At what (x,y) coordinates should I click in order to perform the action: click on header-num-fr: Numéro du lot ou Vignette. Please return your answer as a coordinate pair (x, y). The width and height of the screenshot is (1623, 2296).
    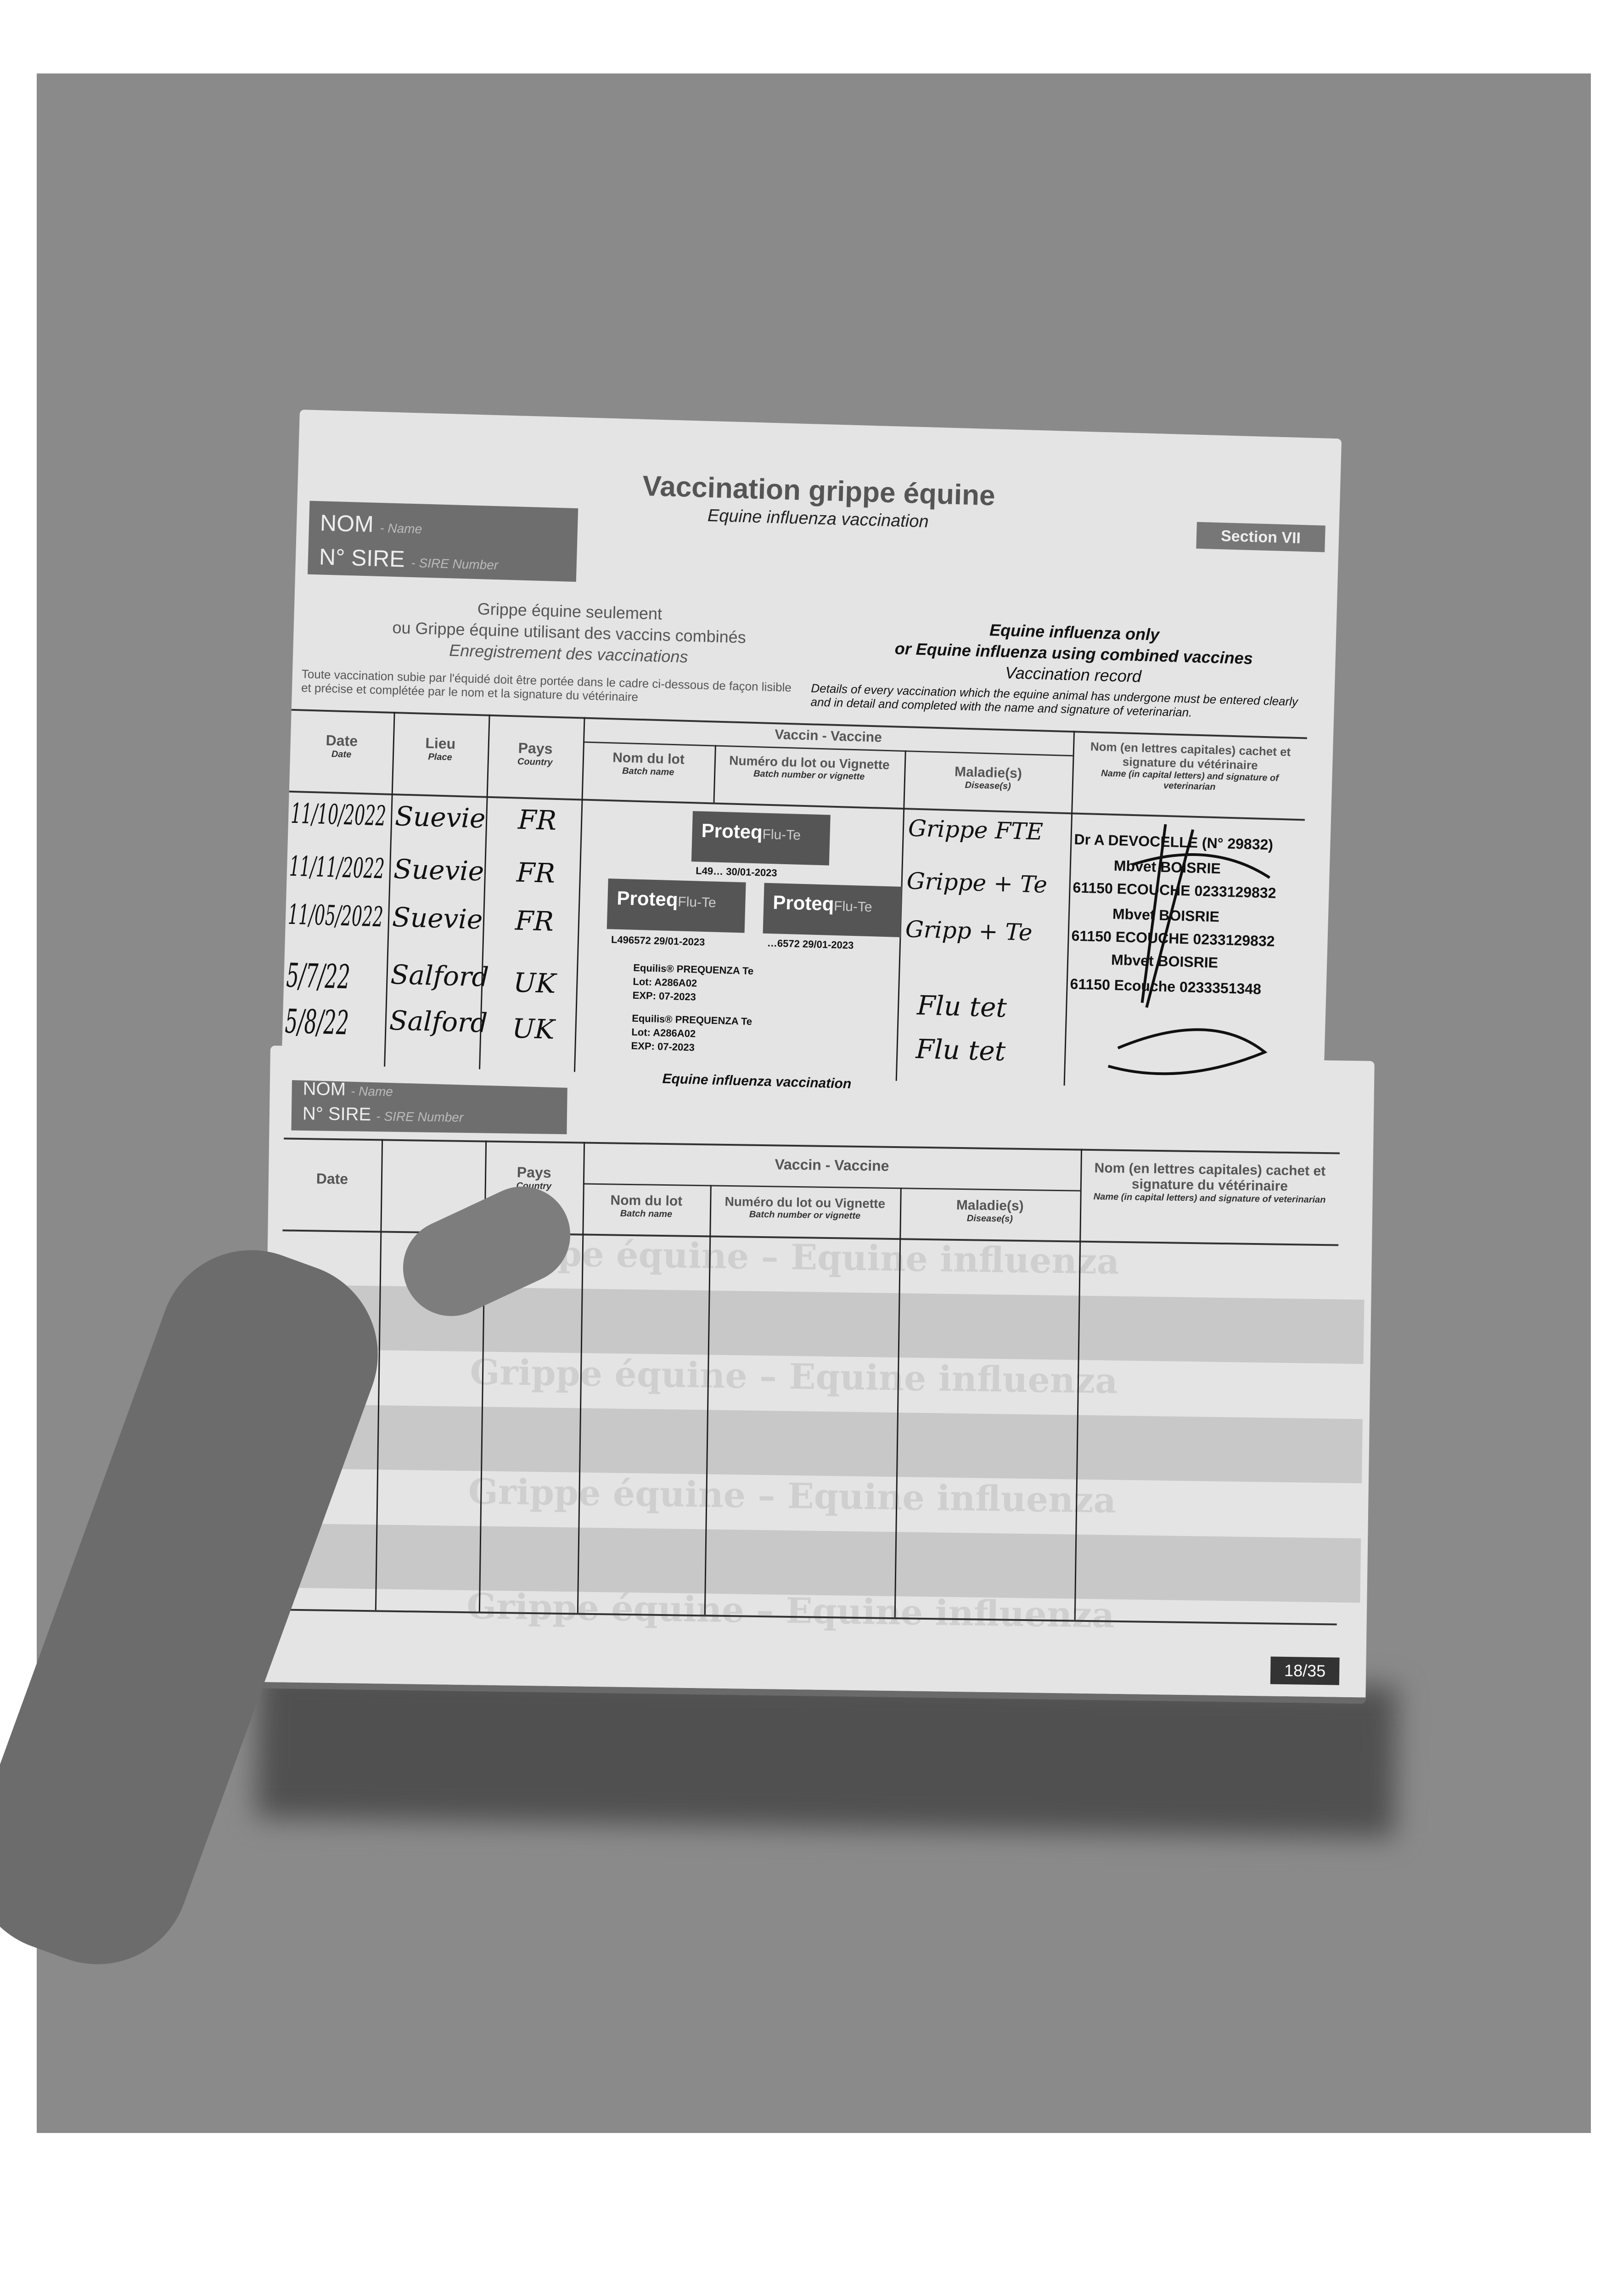
    Looking at the image, I should click on (805, 1202).